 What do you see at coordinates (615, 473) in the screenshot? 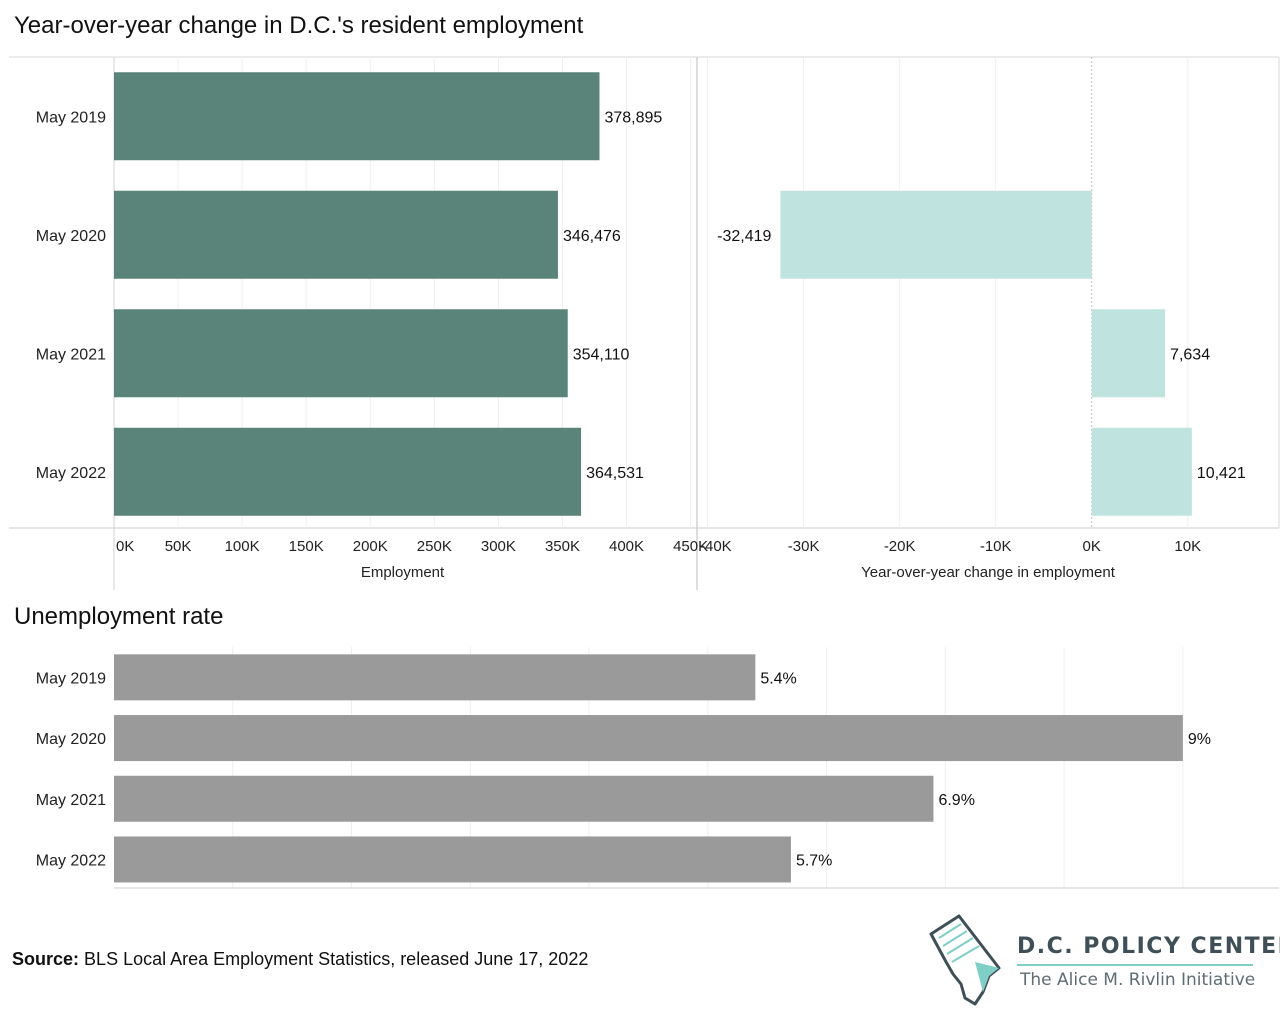
I see `employment-value-label: 364,531` at bounding box center [615, 473].